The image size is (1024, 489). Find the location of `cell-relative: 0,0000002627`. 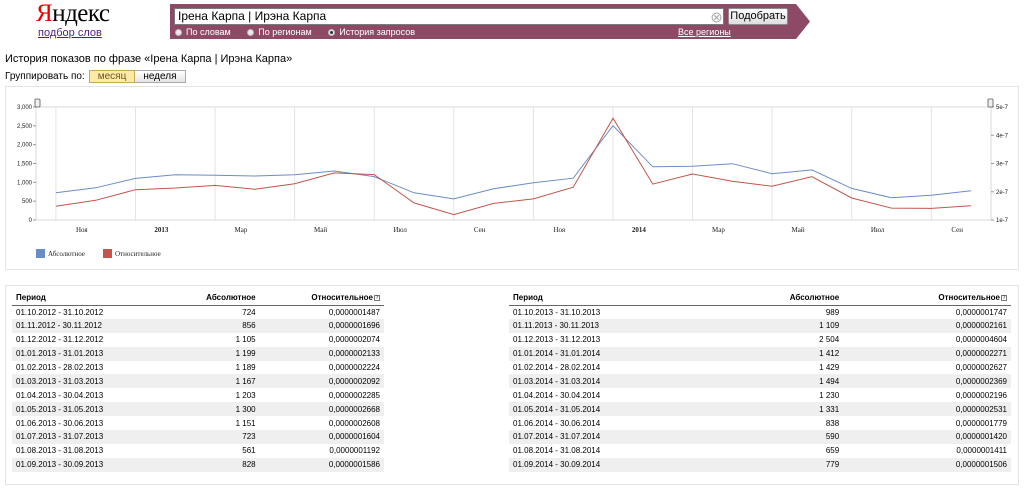

cell-relative: 0,0000002627 is located at coordinates (981, 367).